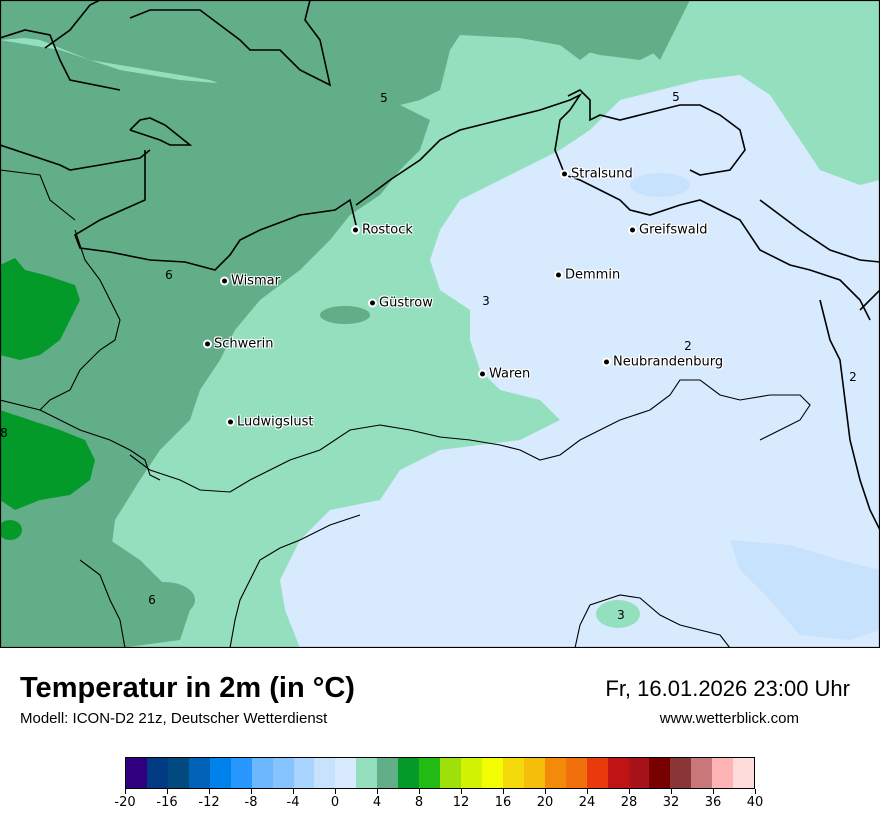  Describe the element at coordinates (255, 281) in the screenshot. I see `city-label: Wismar` at that location.